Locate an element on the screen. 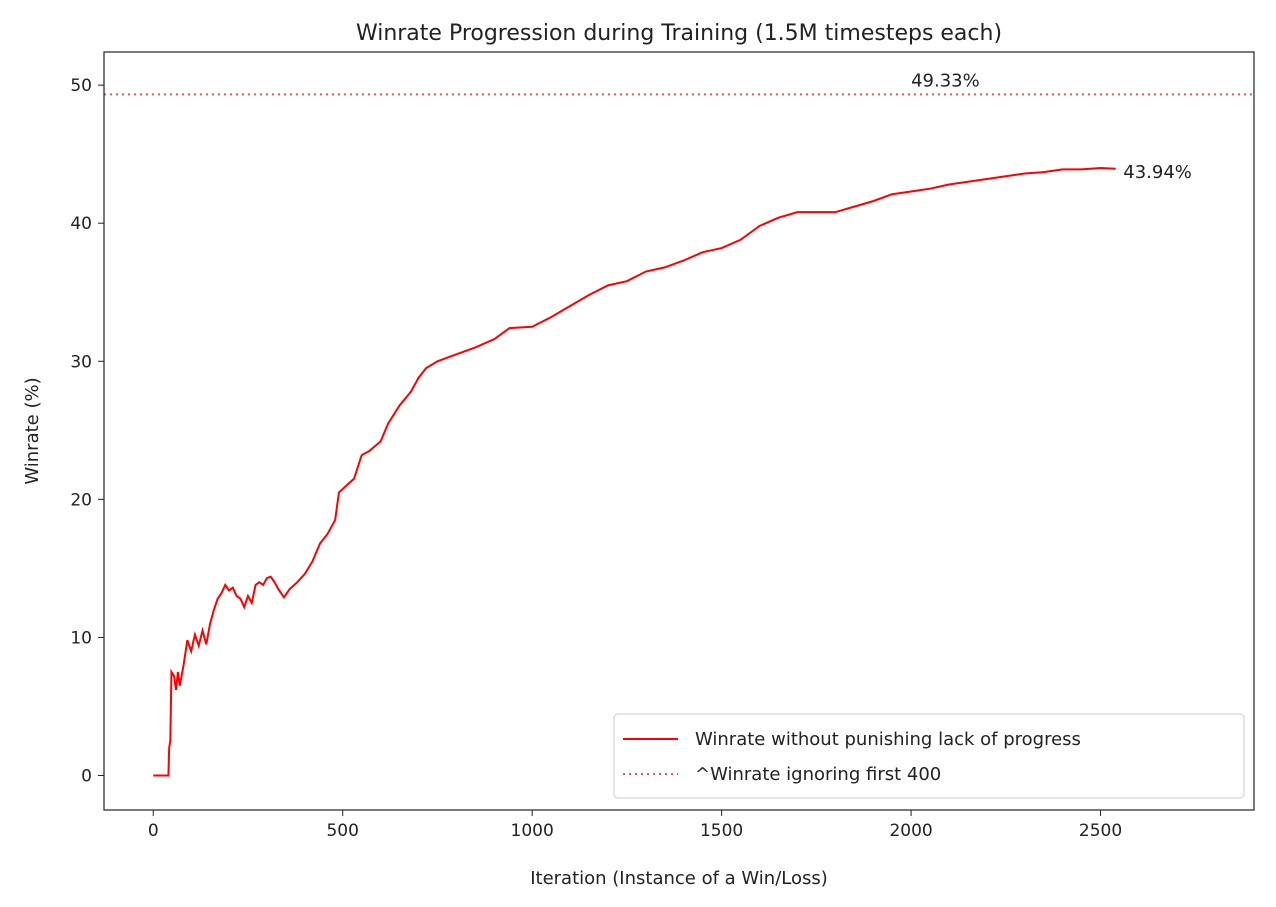  x-tick-label: 1000 is located at coordinates (532, 831).